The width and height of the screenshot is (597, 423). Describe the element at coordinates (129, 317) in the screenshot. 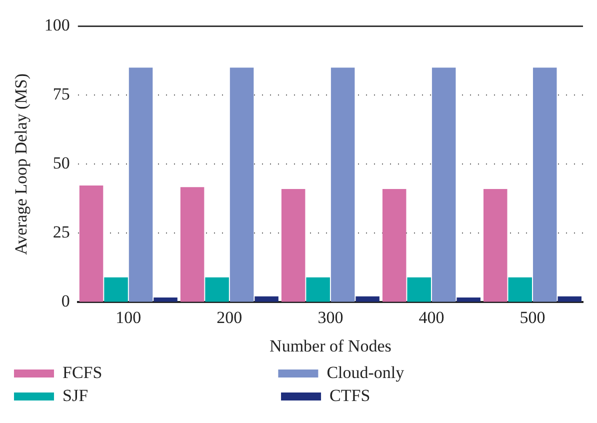

I see `x-tick-label: 100` at that location.